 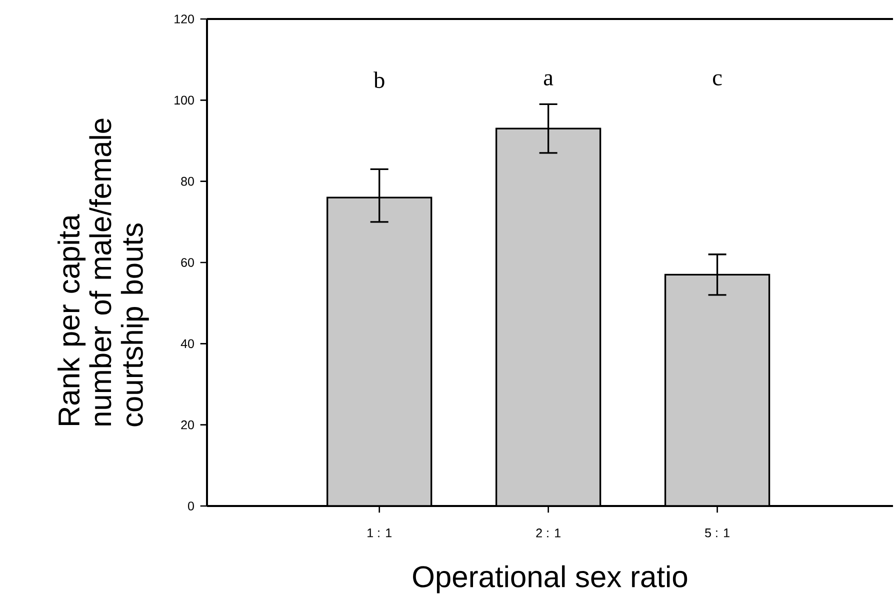 I want to click on y-tick-label: 120, so click(x=184, y=19).